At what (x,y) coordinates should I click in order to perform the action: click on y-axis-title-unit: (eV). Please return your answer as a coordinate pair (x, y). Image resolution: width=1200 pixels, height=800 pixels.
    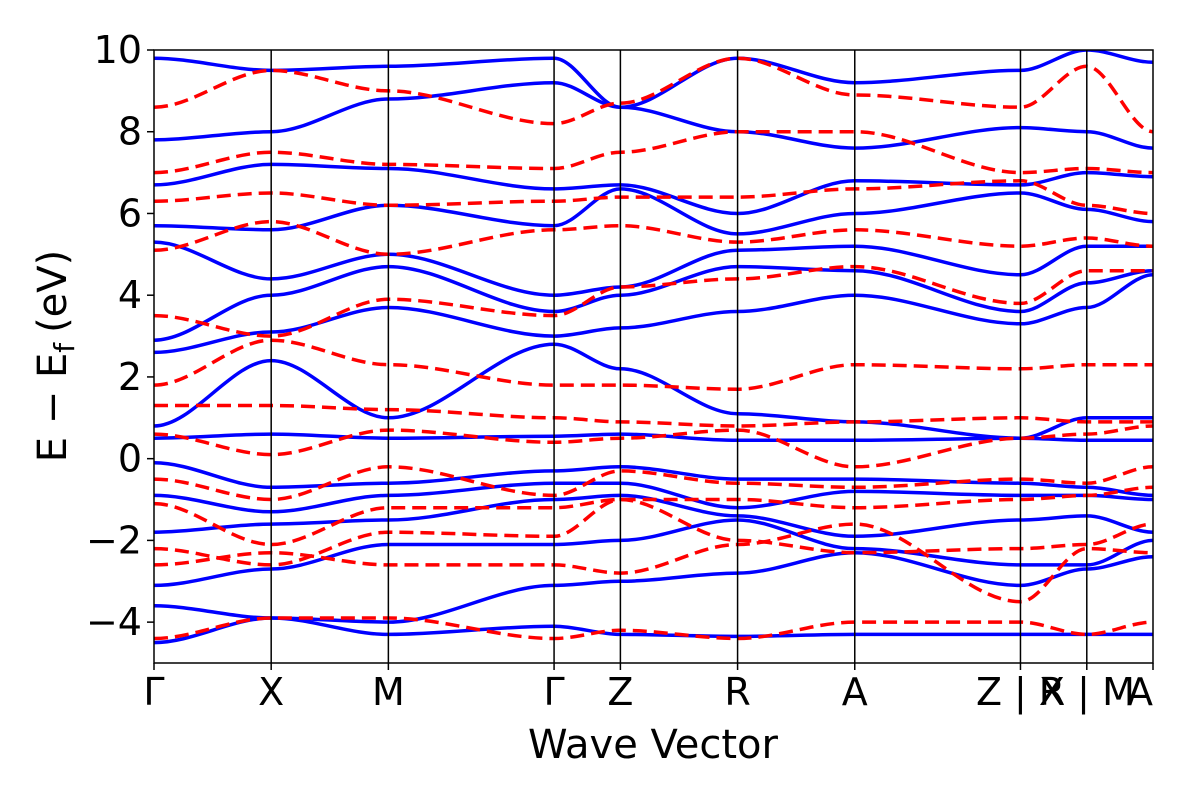
    Looking at the image, I should click on (53, 291).